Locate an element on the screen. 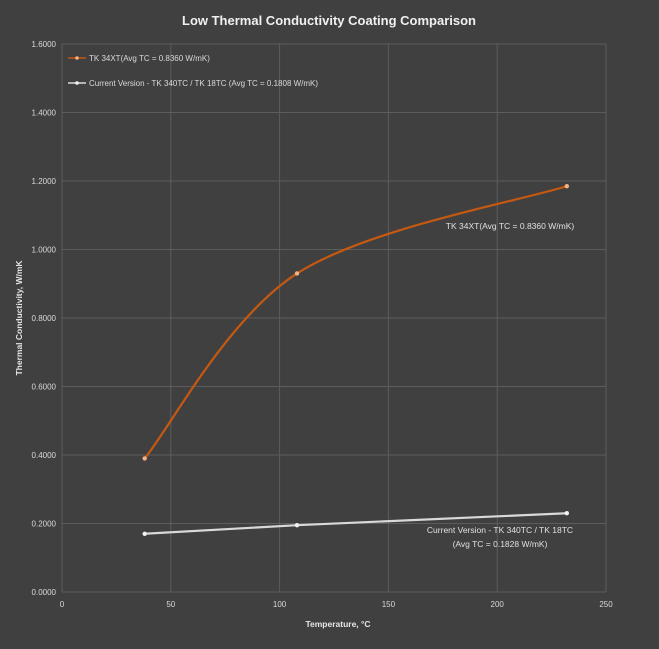  x-tick-label: 0 is located at coordinates (62, 604).